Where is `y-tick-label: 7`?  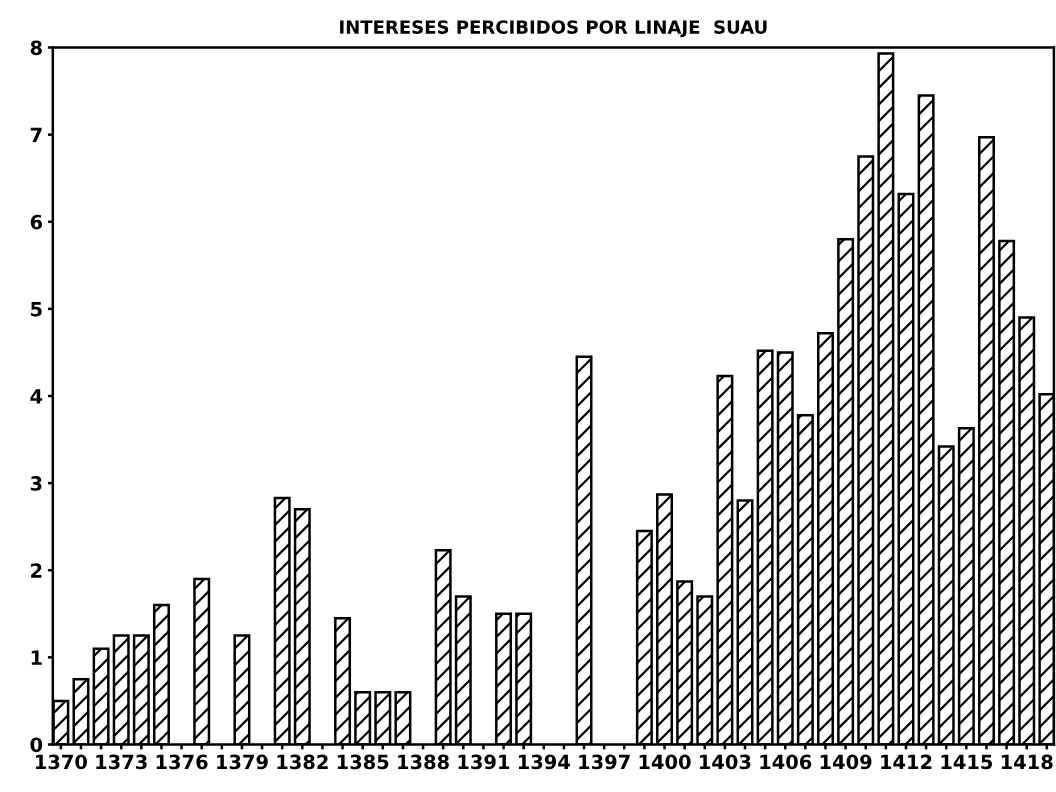 y-tick-label: 7 is located at coordinates (36, 135).